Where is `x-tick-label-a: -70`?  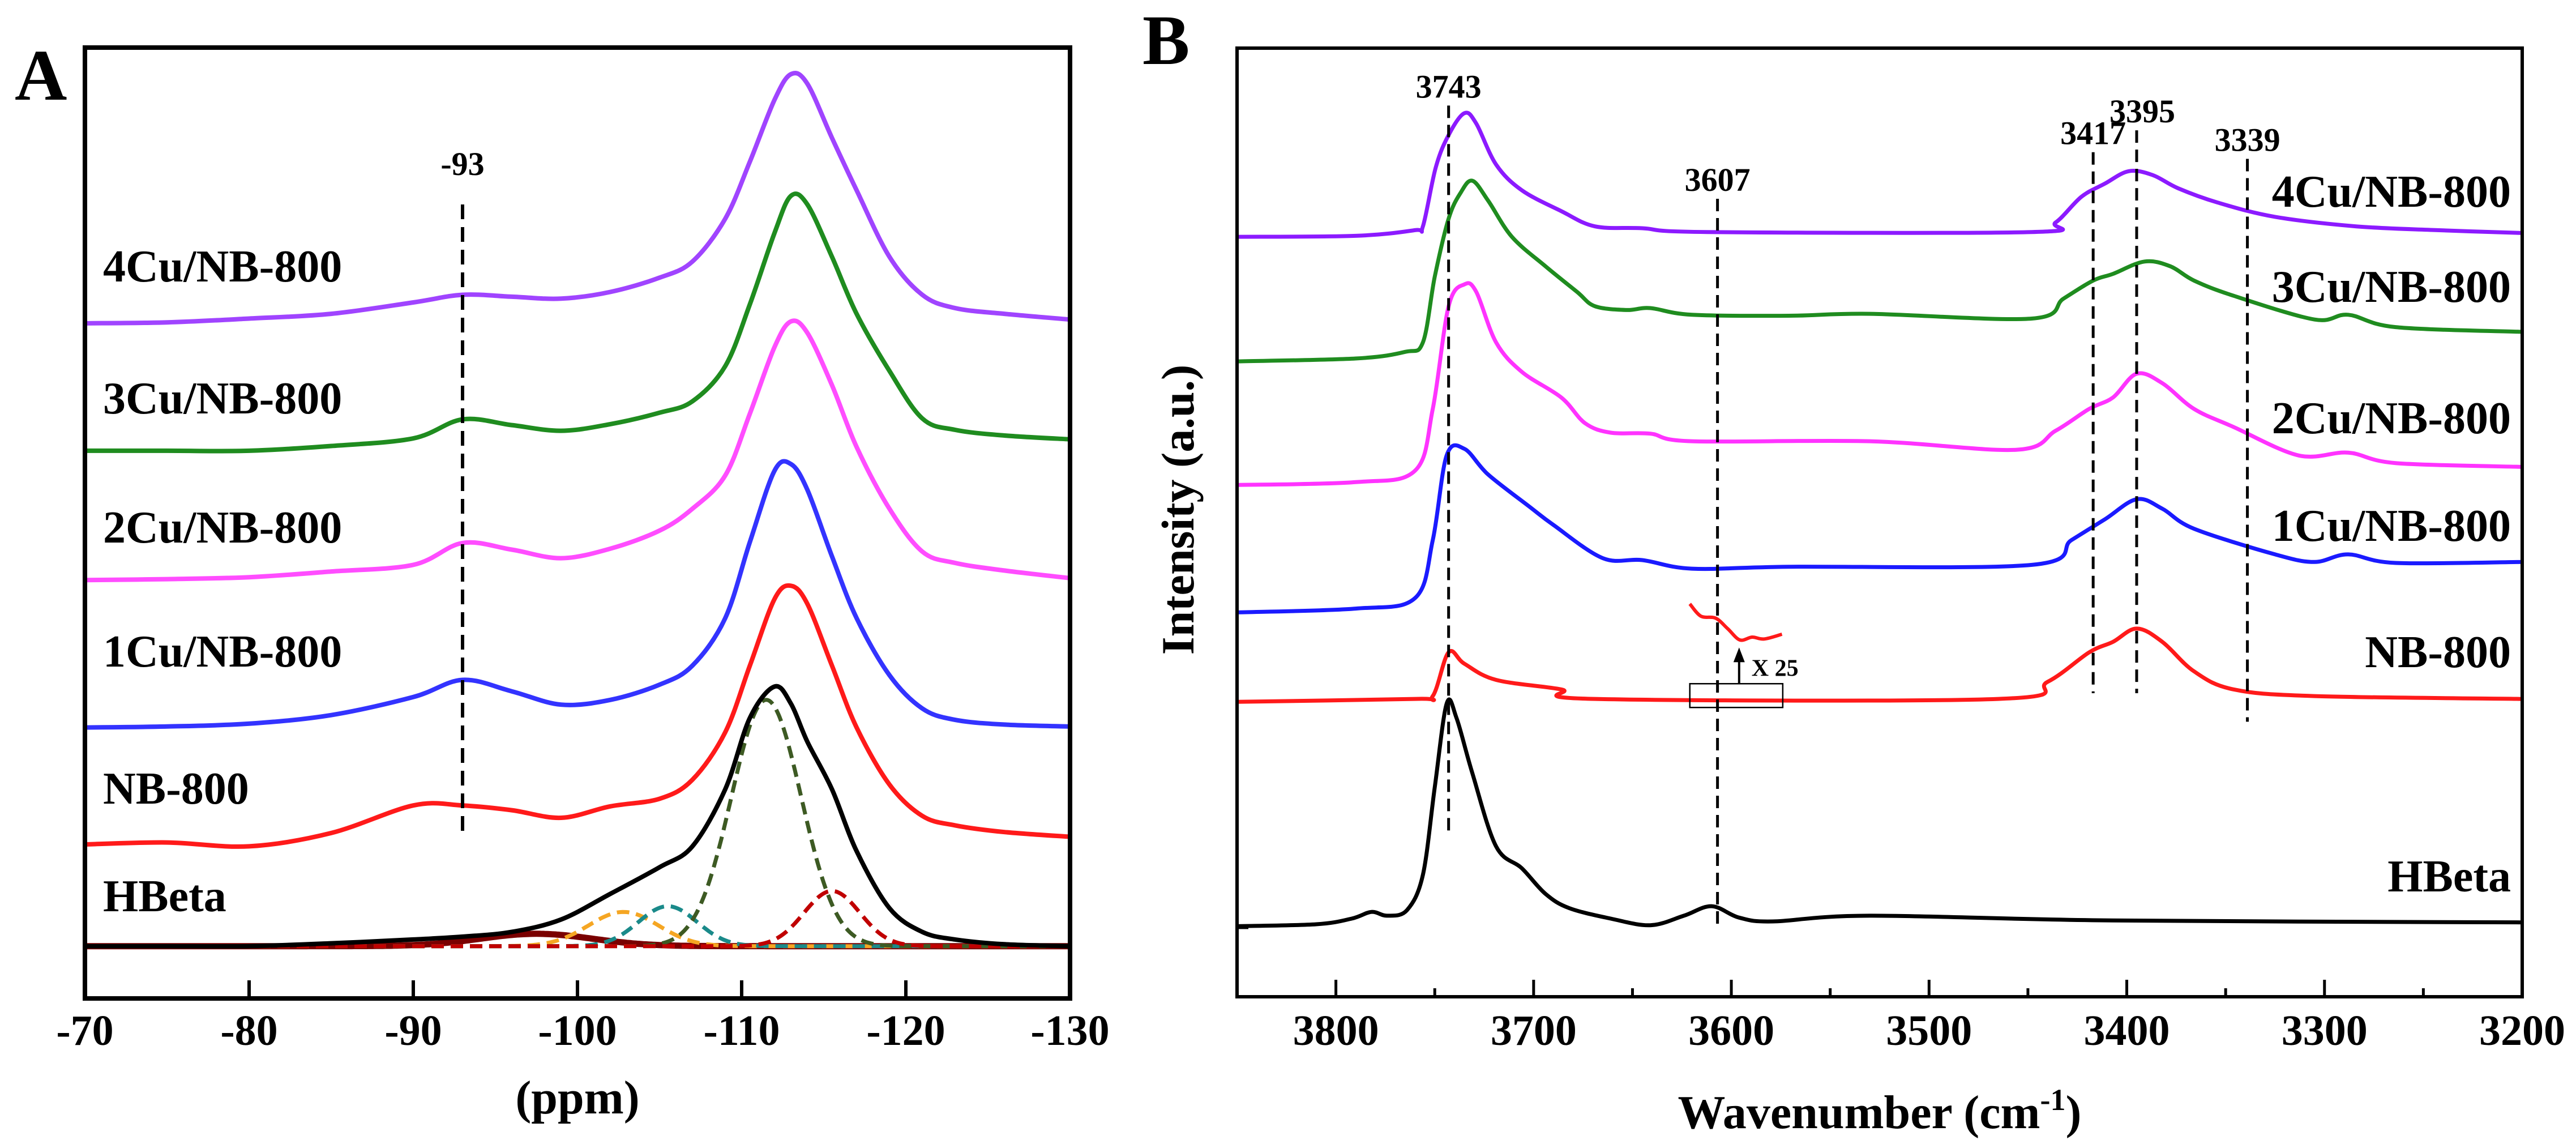 x-tick-label-a: -70 is located at coordinates (84, 1031).